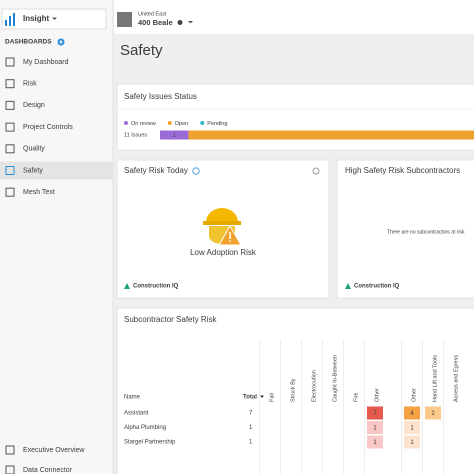 The image size is (474, 474). What do you see at coordinates (145, 428) in the screenshot?
I see `row-name: Alpha Plumbing` at bounding box center [145, 428].